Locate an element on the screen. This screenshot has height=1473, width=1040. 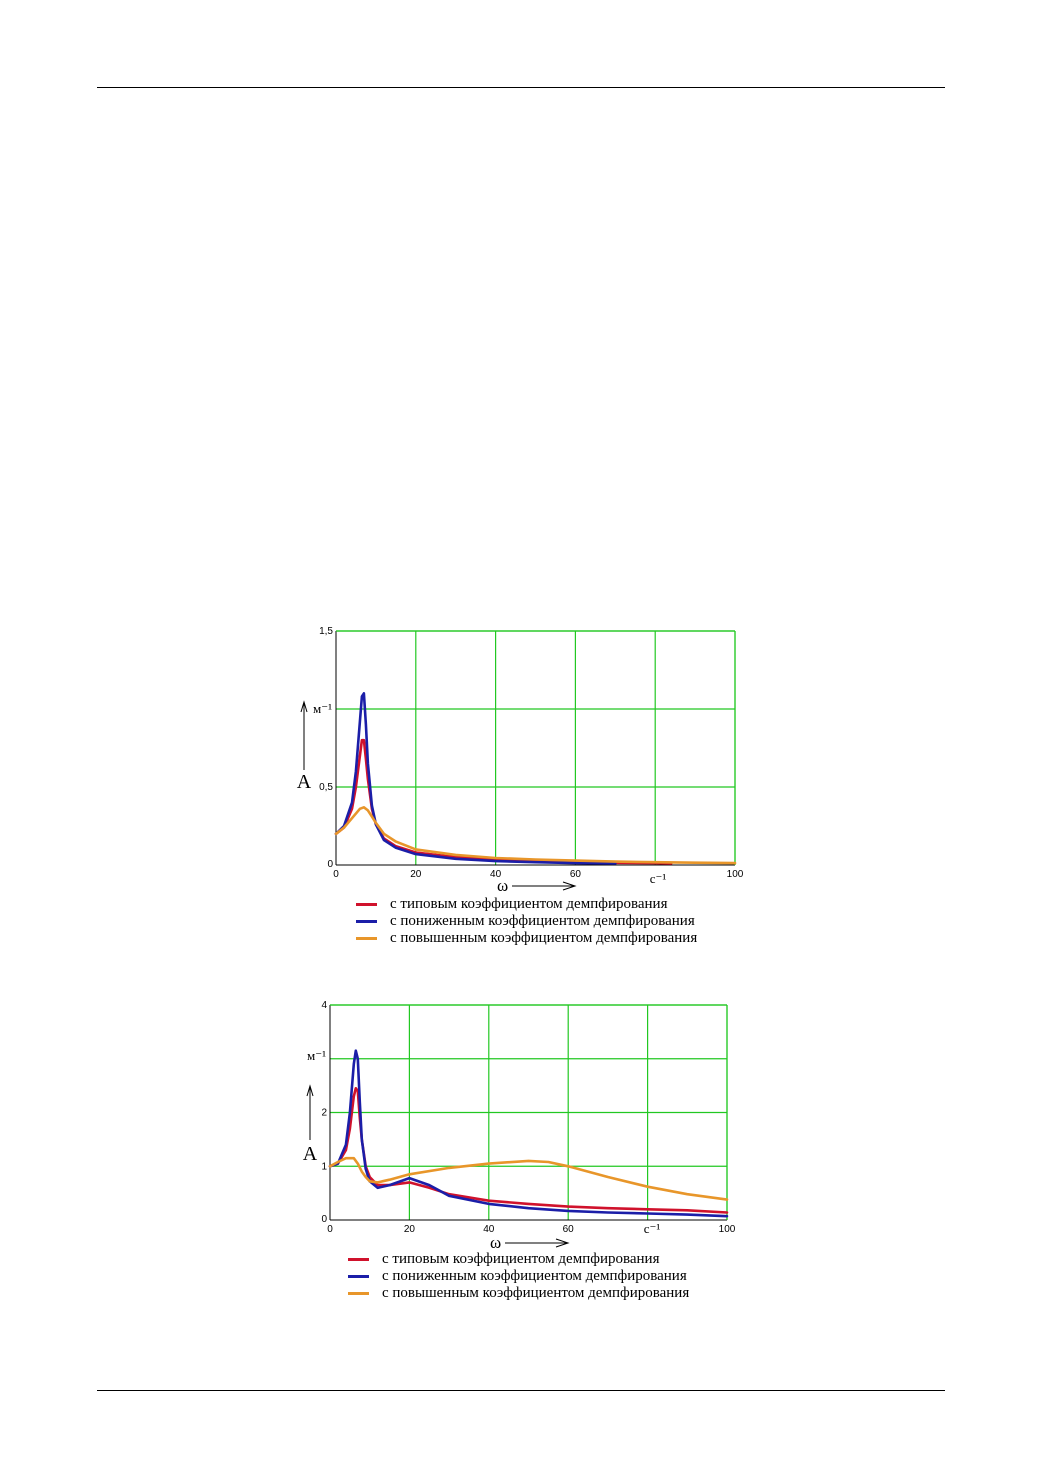
chart-2: 0 20 40 60 100 0 1 2 4 м⁻¹ Aω с⁻¹ is located at coordinates (519, 1126).